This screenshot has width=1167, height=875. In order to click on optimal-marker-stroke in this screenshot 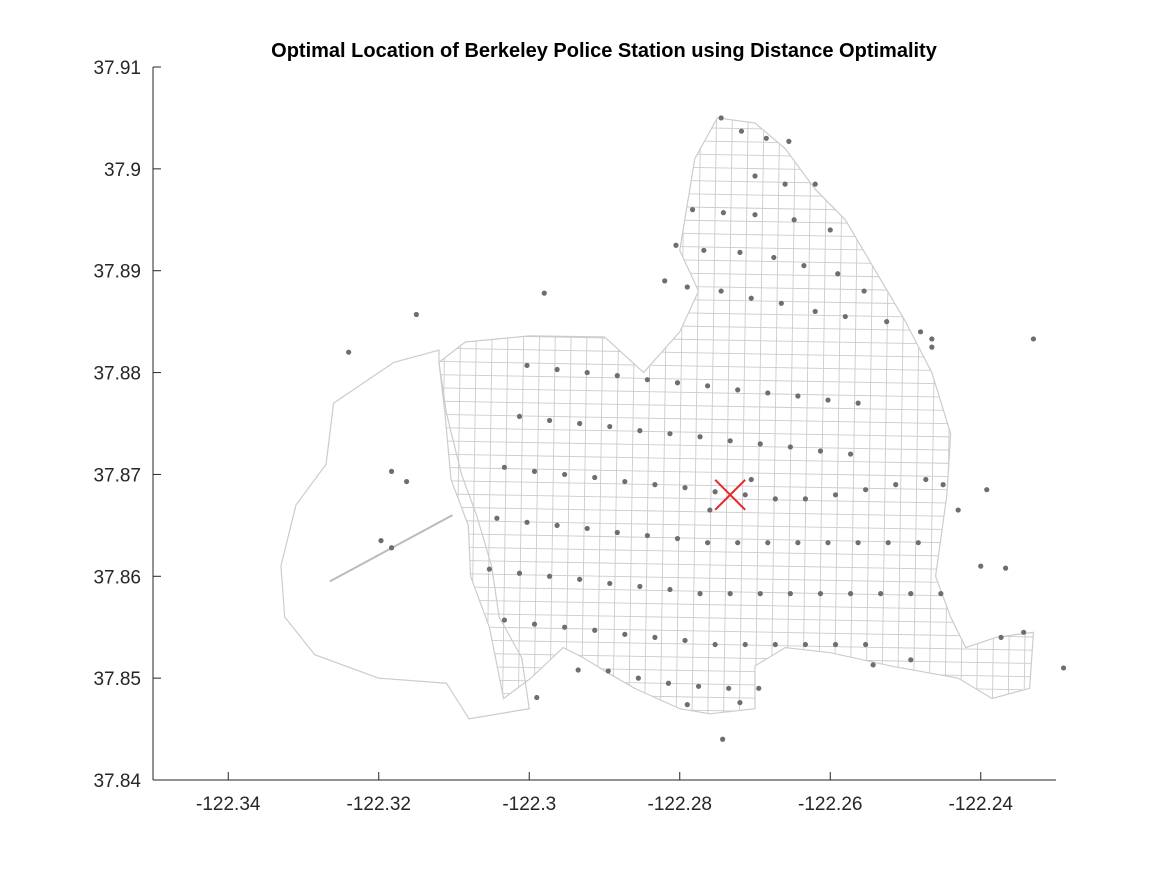, I will do `click(730, 495)`.